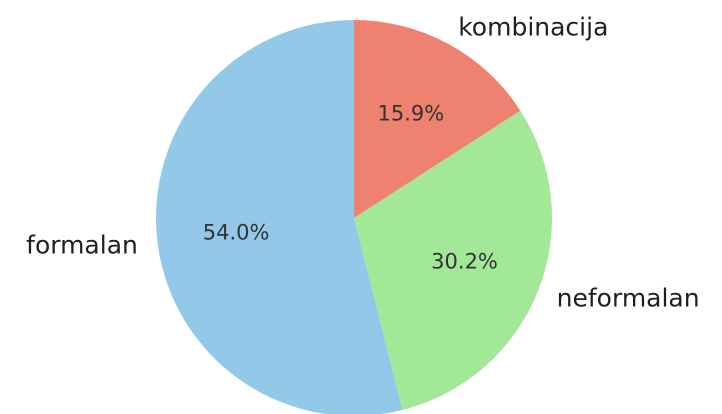  What do you see at coordinates (82, 244) in the screenshot?
I see `category-label-formalan: formalan` at bounding box center [82, 244].